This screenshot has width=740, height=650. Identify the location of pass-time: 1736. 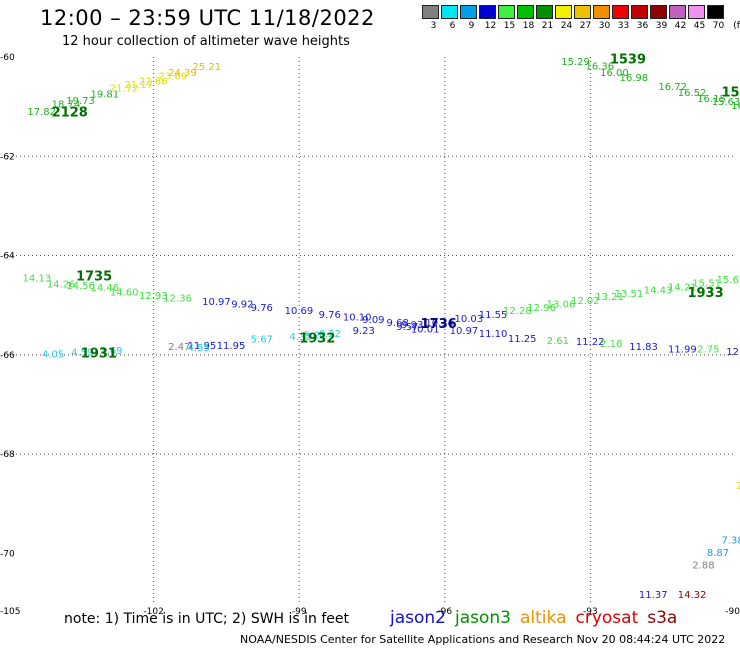
(439, 324).